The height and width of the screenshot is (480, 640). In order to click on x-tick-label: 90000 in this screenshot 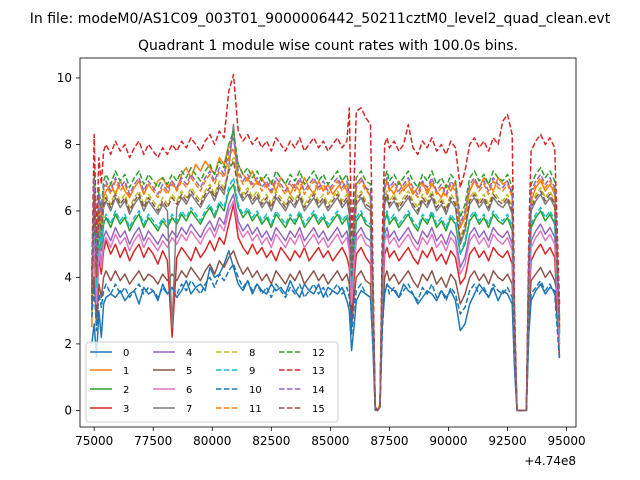, I will do `click(448, 441)`.